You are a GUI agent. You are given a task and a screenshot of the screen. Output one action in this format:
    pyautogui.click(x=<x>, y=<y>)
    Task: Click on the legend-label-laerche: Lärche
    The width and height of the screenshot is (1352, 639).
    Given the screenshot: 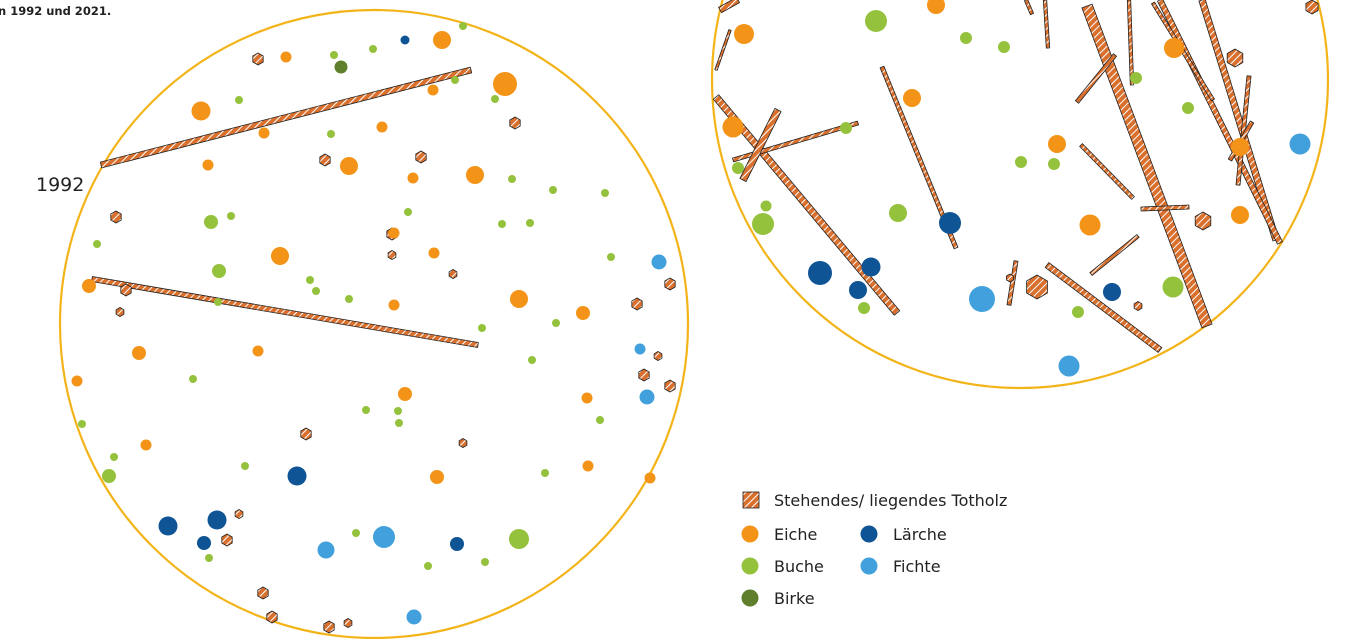 What is the action you would take?
    pyautogui.click(x=920, y=534)
    